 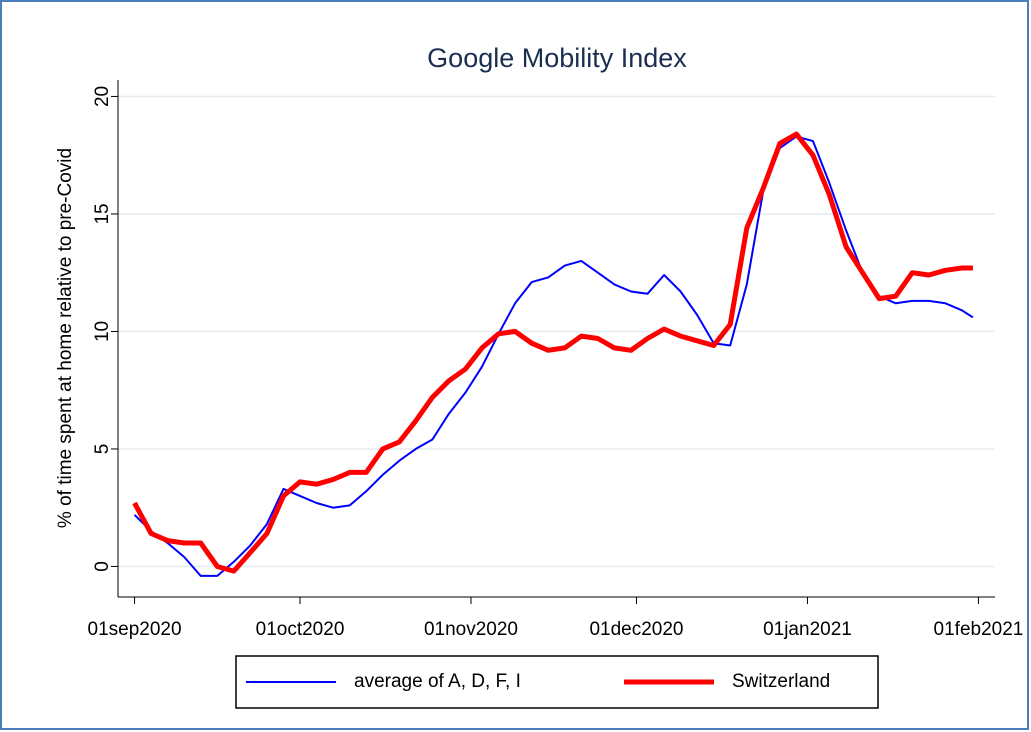 What do you see at coordinates (300, 629) in the screenshot?
I see `x-tick-label: 01oct2020` at bounding box center [300, 629].